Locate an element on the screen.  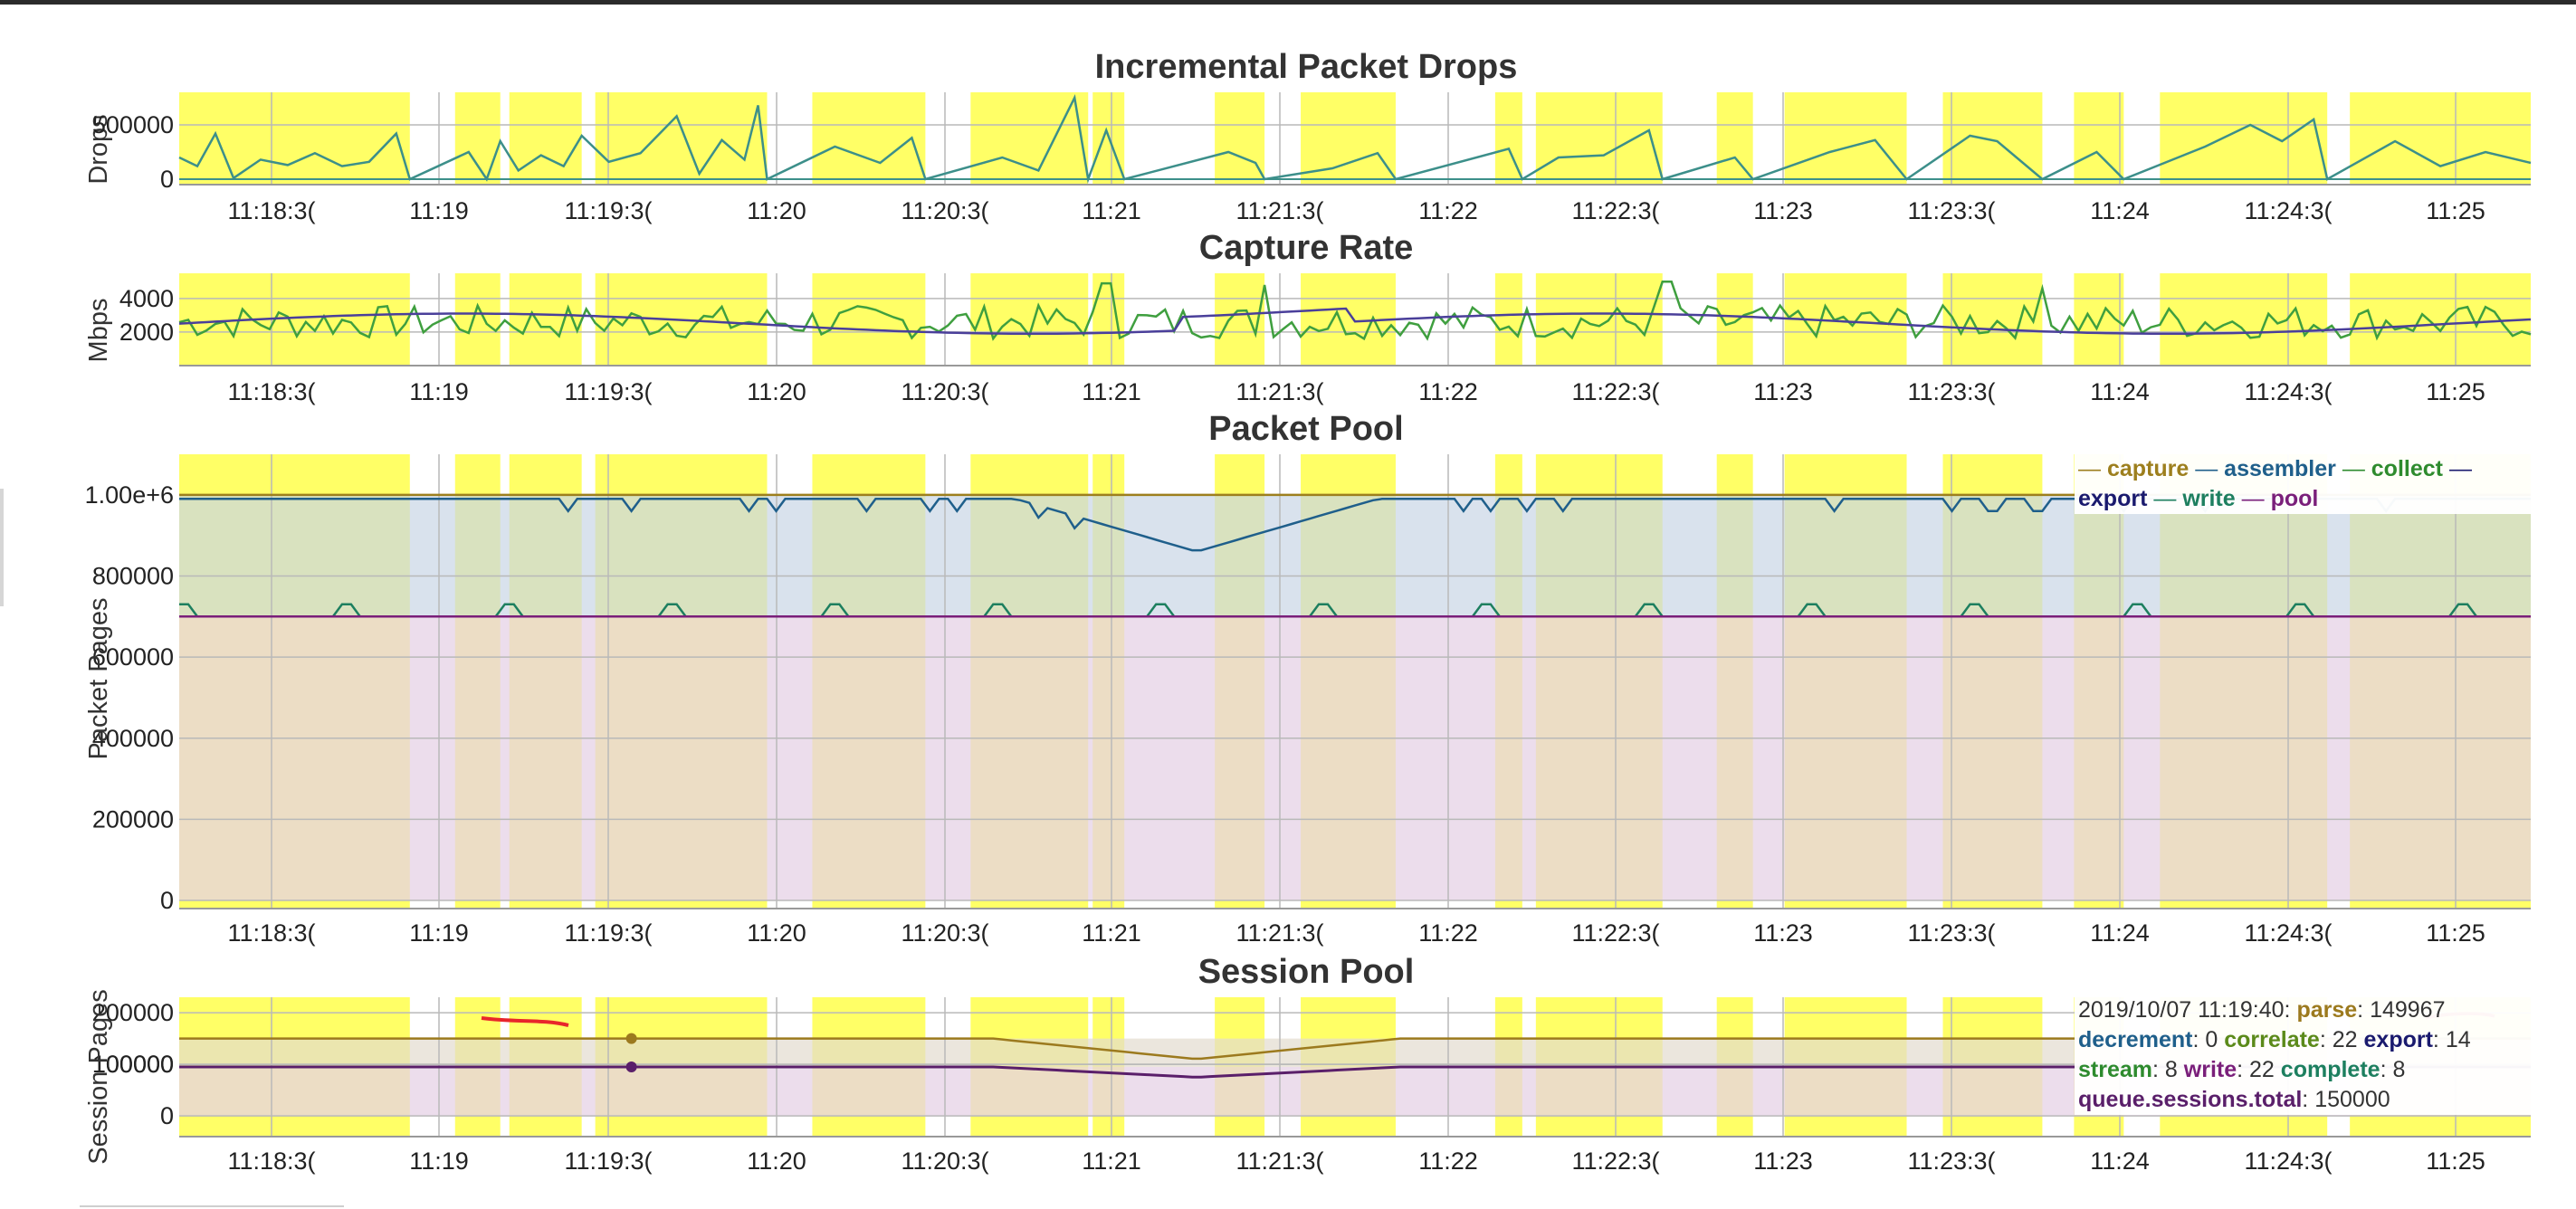
scrollbar-edge is located at coordinates (2, 547).